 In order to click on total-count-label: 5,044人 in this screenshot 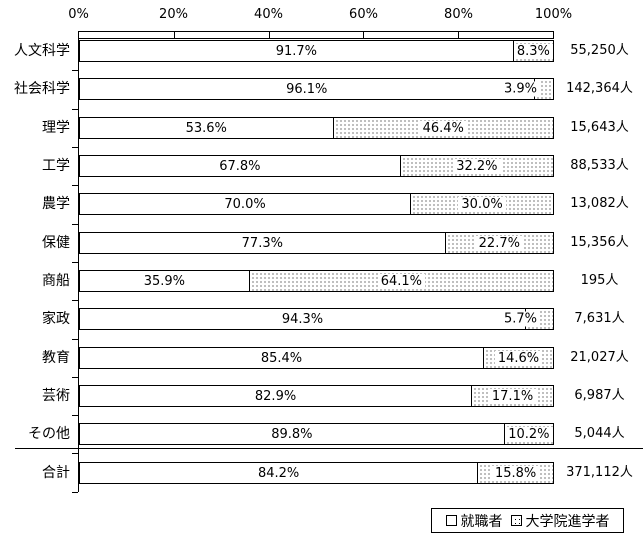, I will do `click(599, 433)`.